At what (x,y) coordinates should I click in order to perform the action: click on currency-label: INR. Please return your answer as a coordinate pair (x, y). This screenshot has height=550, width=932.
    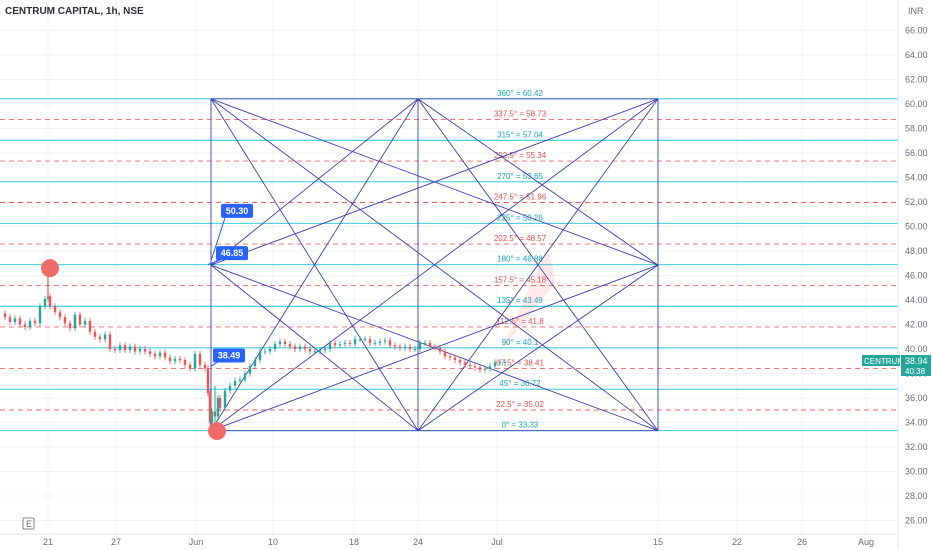
    Looking at the image, I should click on (916, 11).